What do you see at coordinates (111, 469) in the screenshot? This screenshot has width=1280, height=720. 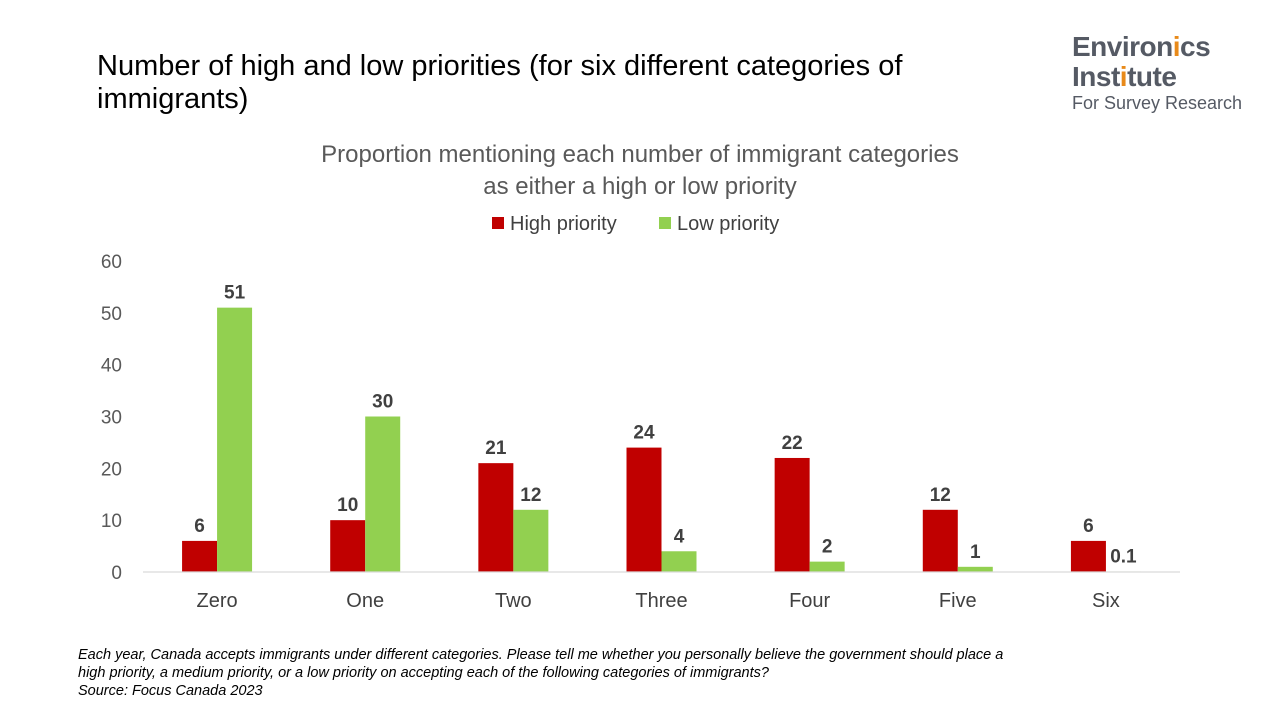 I see `y-tick-label: 20` at bounding box center [111, 469].